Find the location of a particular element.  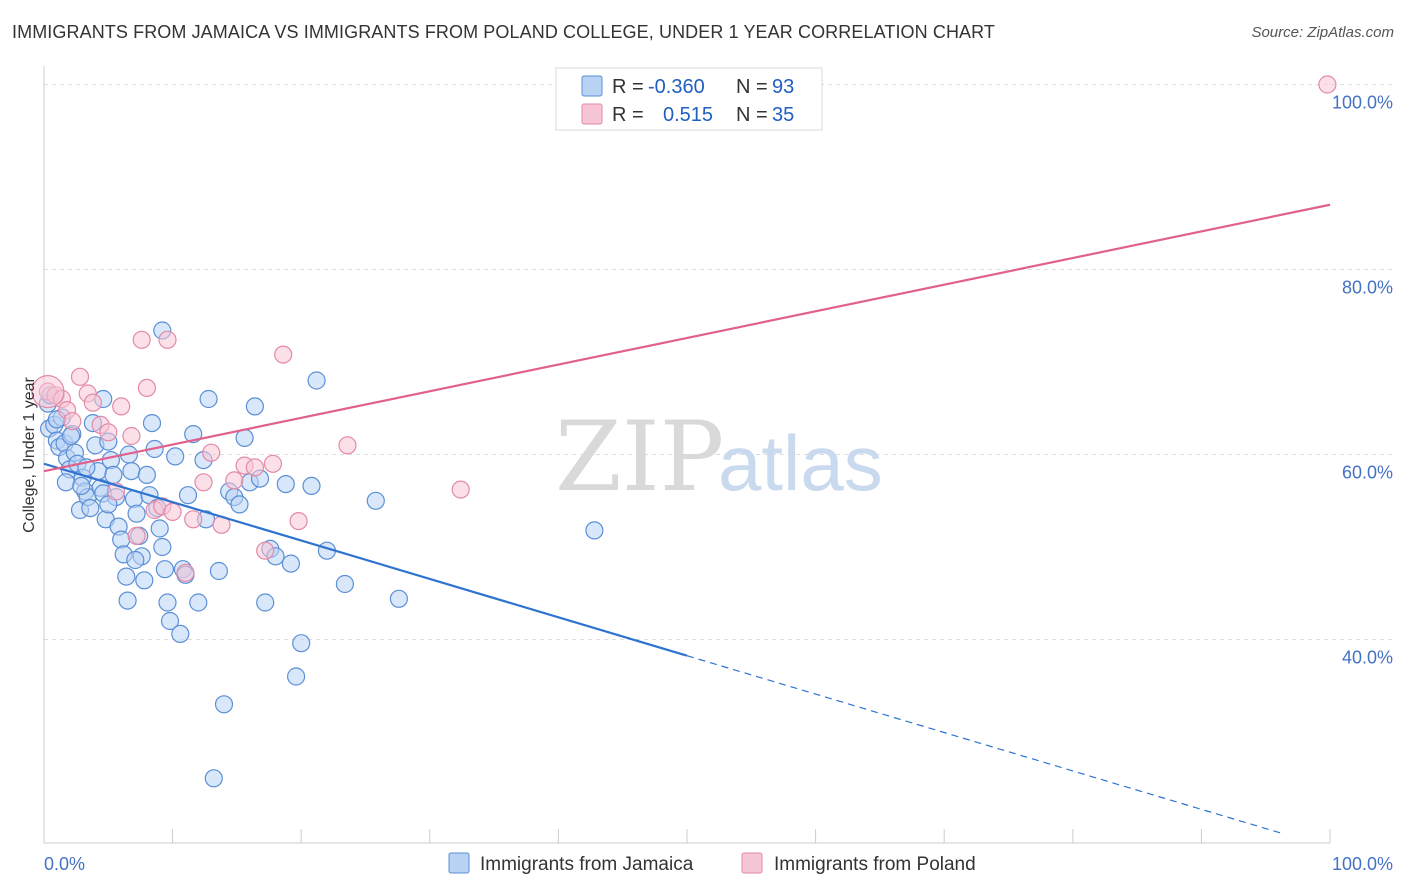

correlation-legend: R = -0.360 N = 93 R = 0.515 N = 35 is located at coordinates (689, 99).